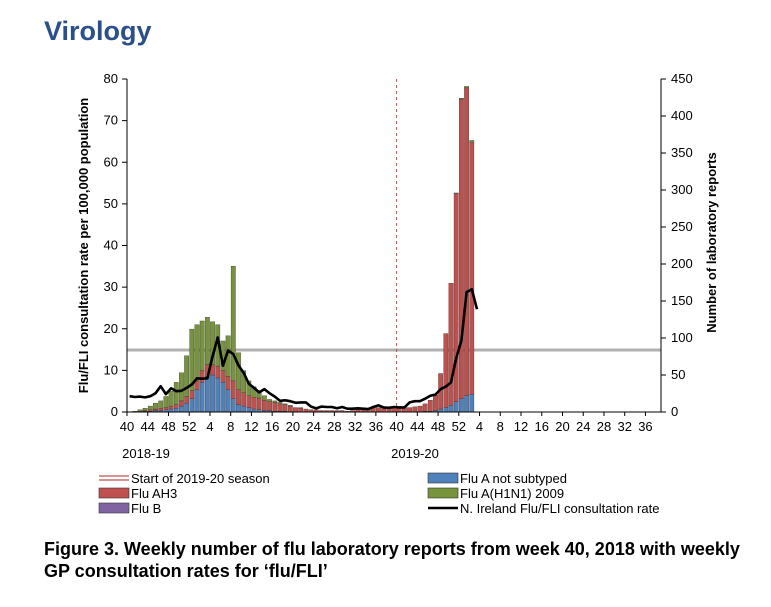 The width and height of the screenshot is (771, 607). Describe the element at coordinates (111, 120) in the screenshot. I see `left-tick-label: 70` at that location.